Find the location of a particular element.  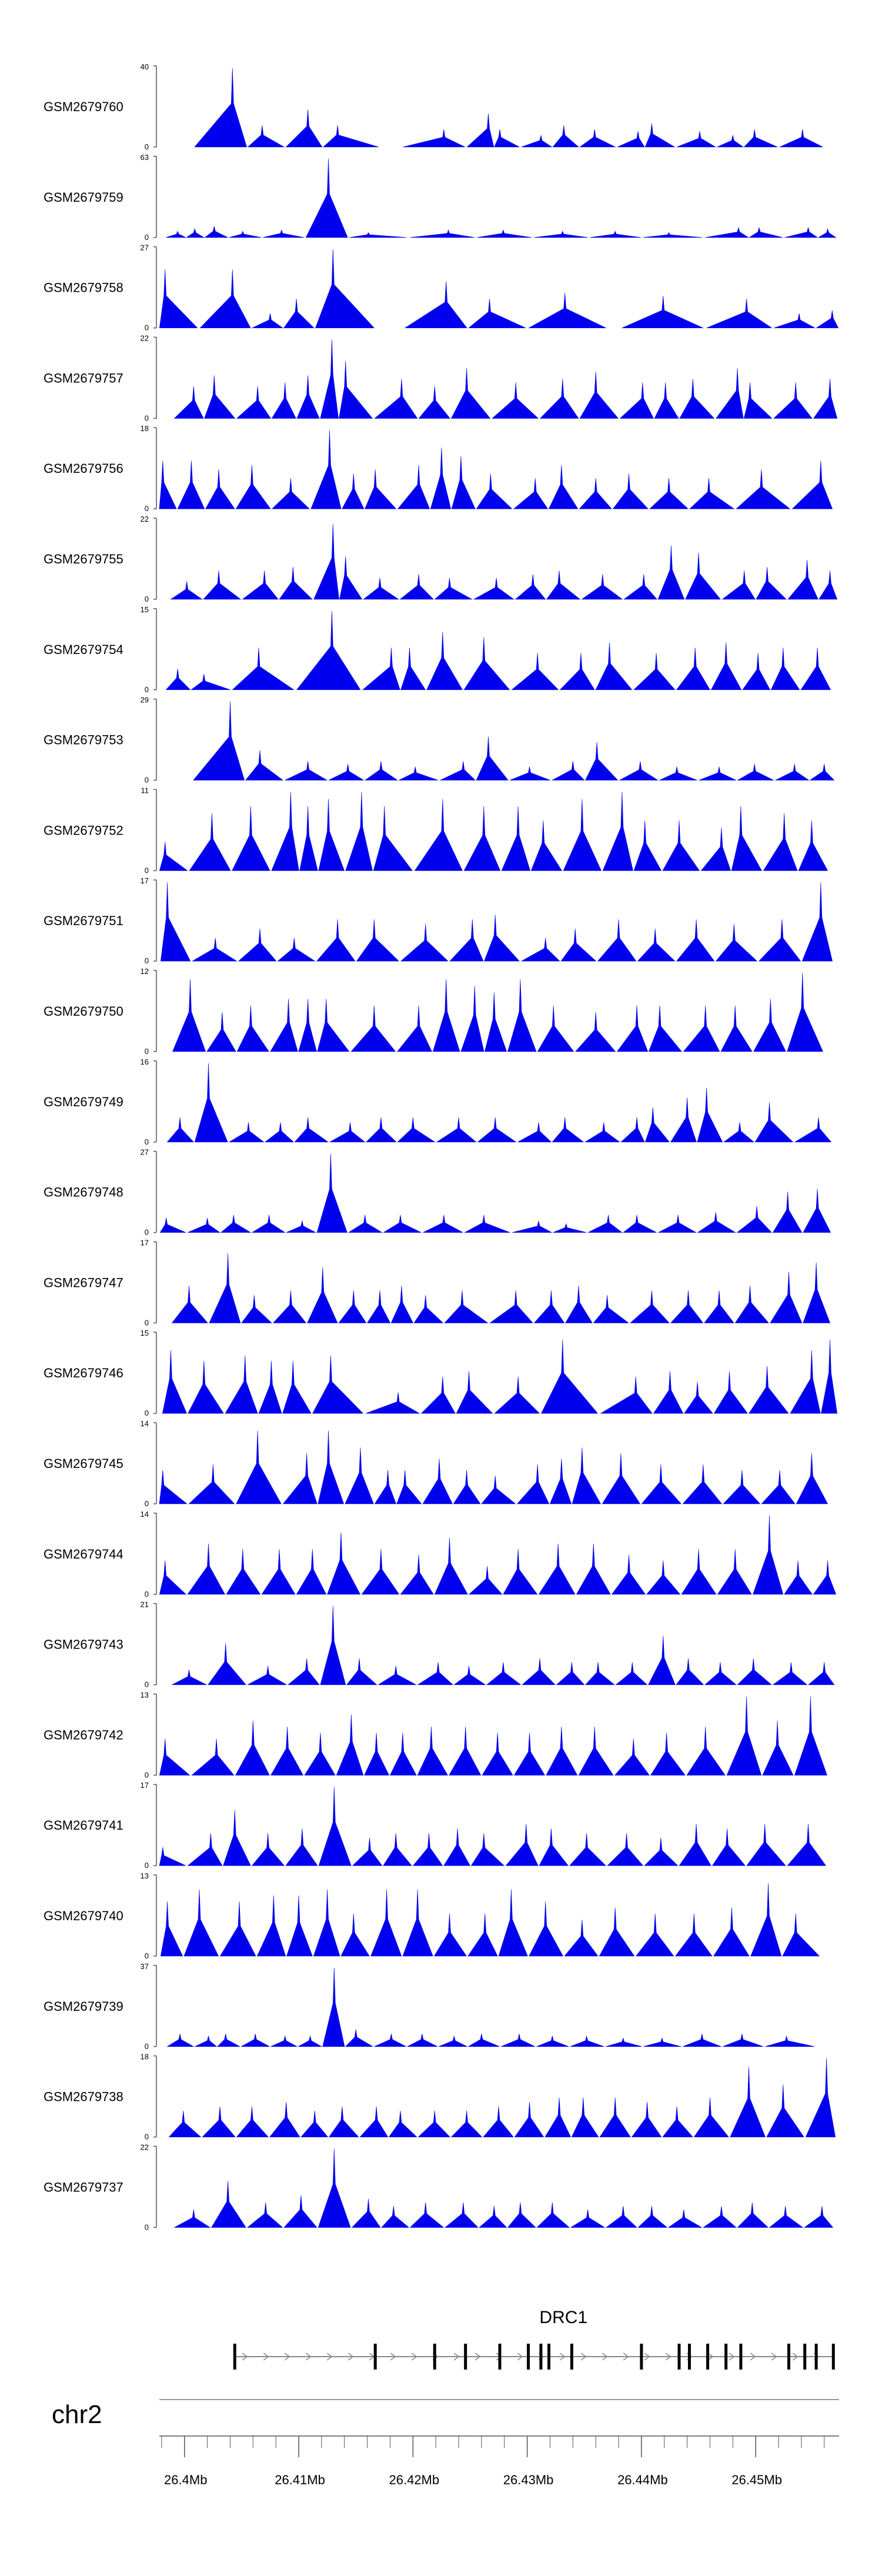

coverage-track: GSM2679740 13 0 is located at coordinates (432, 1915).